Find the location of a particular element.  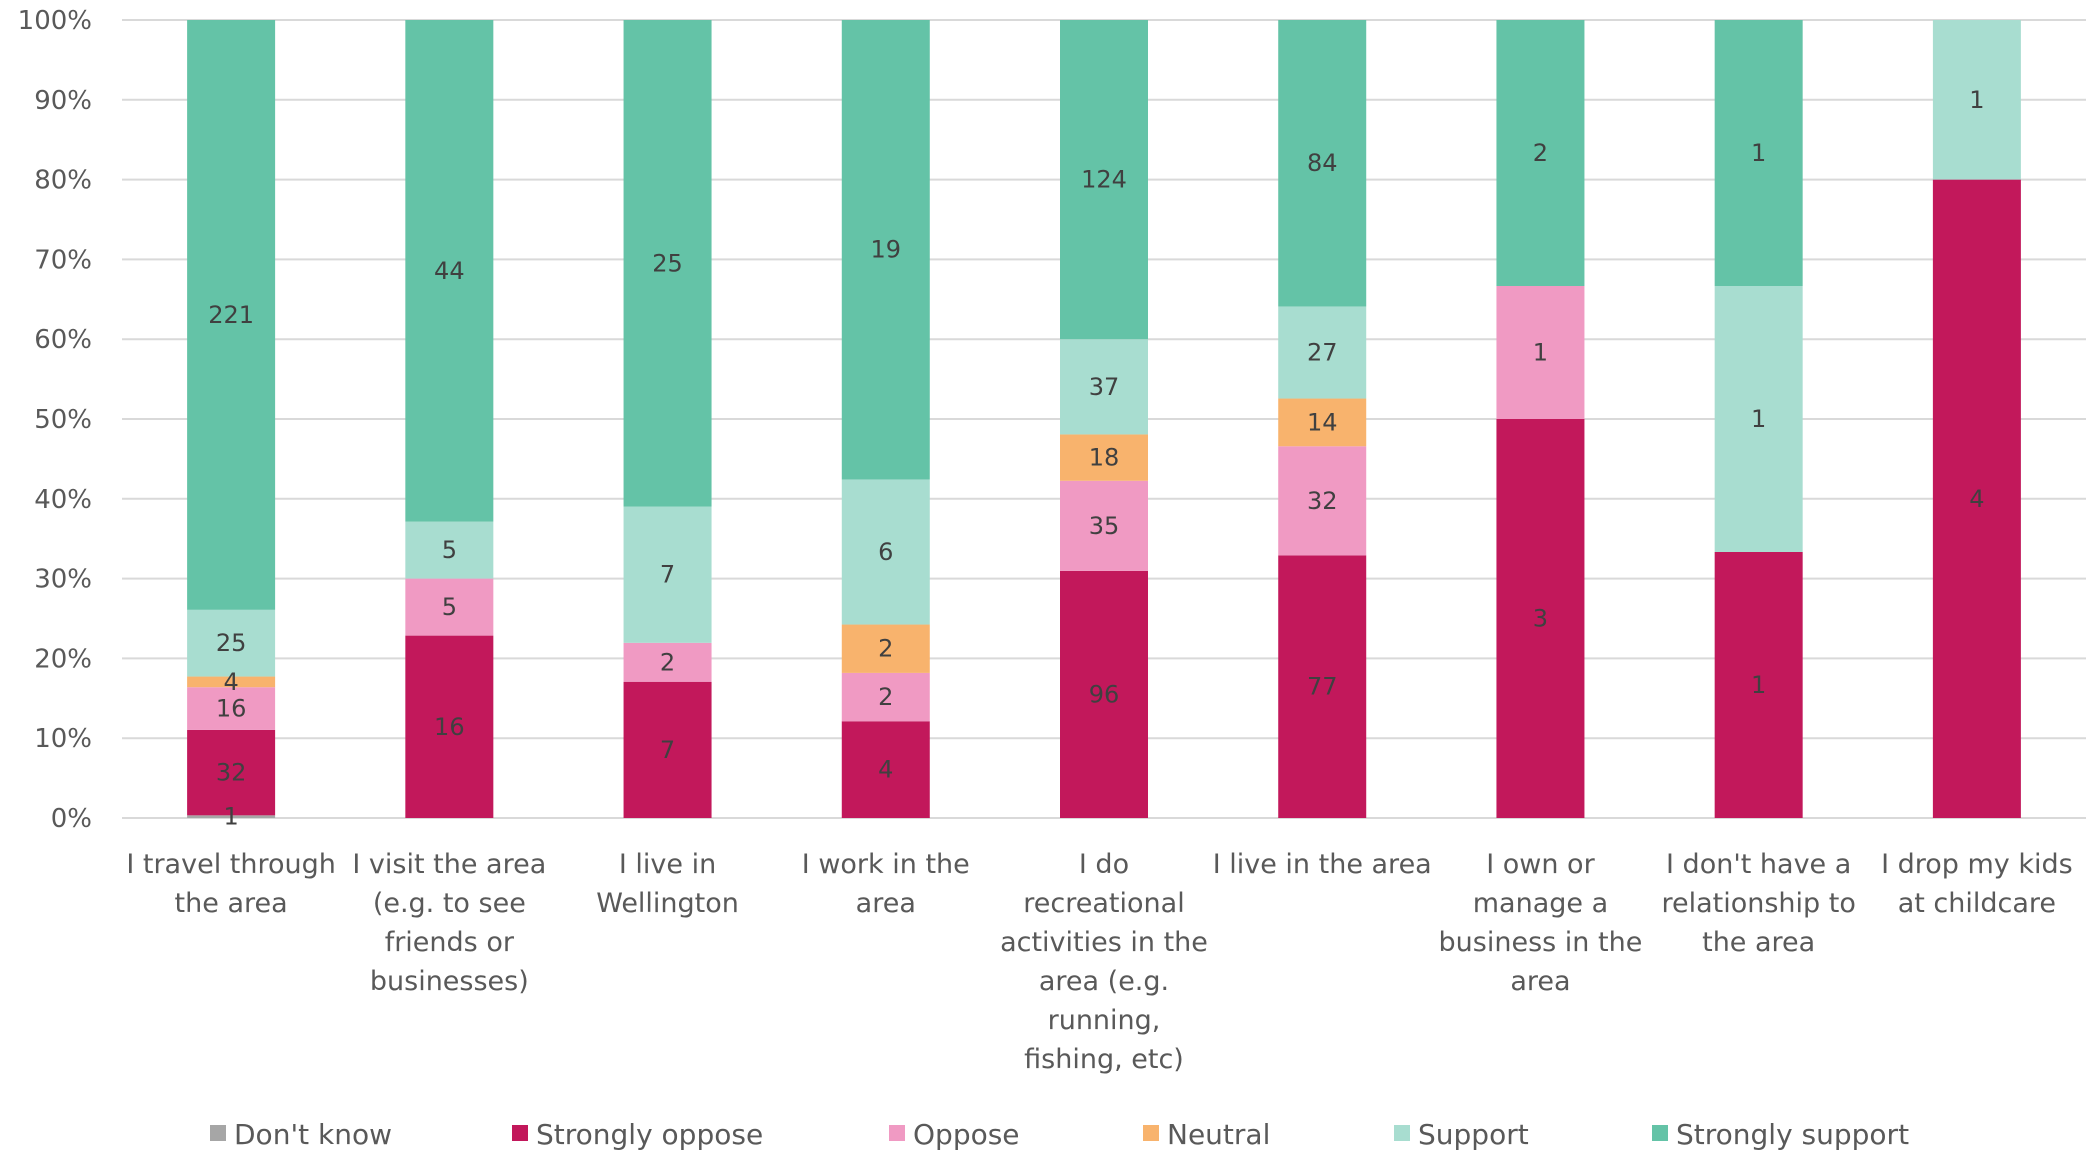

legend-label: Oppose is located at coordinates (966, 1134).